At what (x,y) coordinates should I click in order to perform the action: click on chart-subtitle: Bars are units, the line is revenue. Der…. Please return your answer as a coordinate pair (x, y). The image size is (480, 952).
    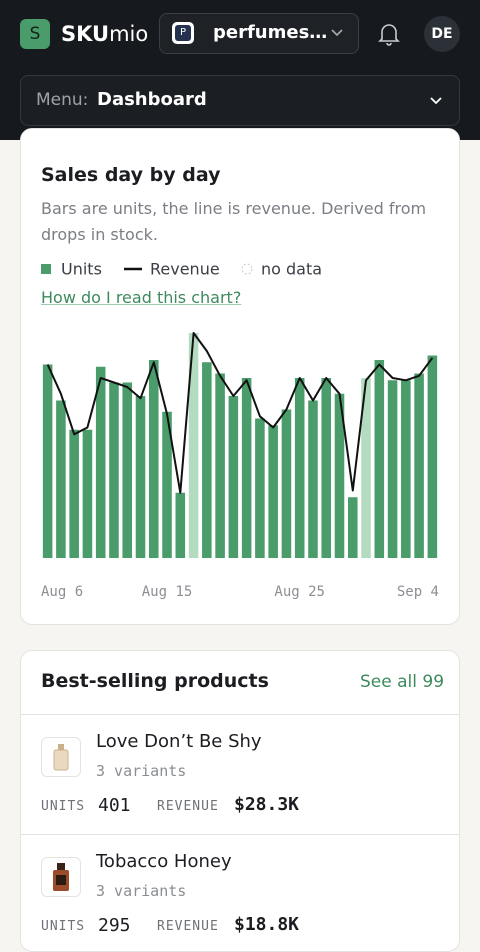
    Looking at the image, I should click on (234, 221).